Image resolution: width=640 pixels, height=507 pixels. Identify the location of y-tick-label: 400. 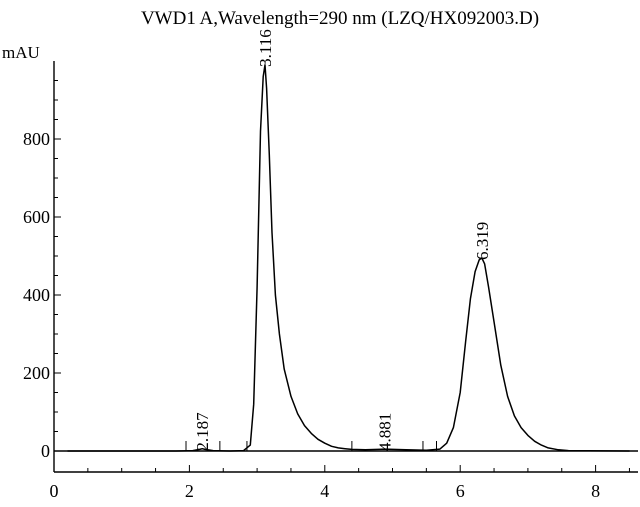
(36, 295).